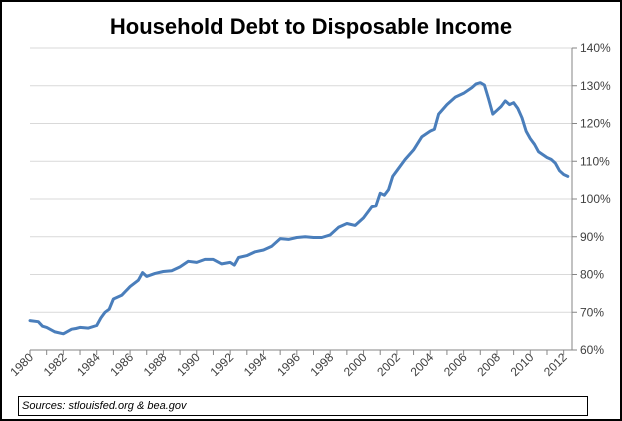 Image resolution: width=622 pixels, height=421 pixels. I want to click on x-tick-label: 2000, so click(355, 364).